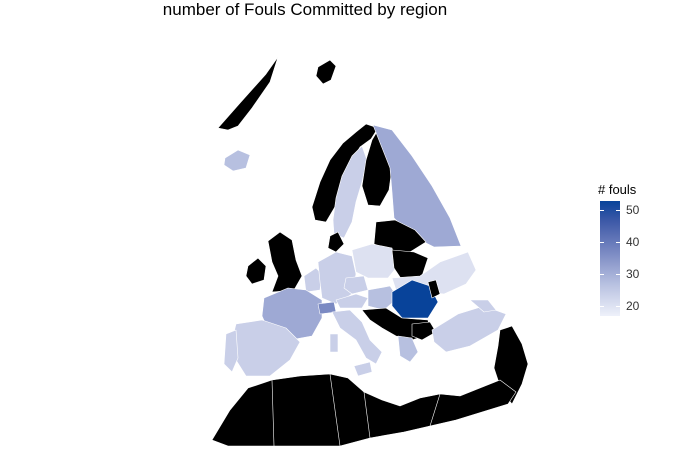 This screenshot has height=474, width=691. Describe the element at coordinates (336, 242) in the screenshot. I see `region-denmark` at that location.